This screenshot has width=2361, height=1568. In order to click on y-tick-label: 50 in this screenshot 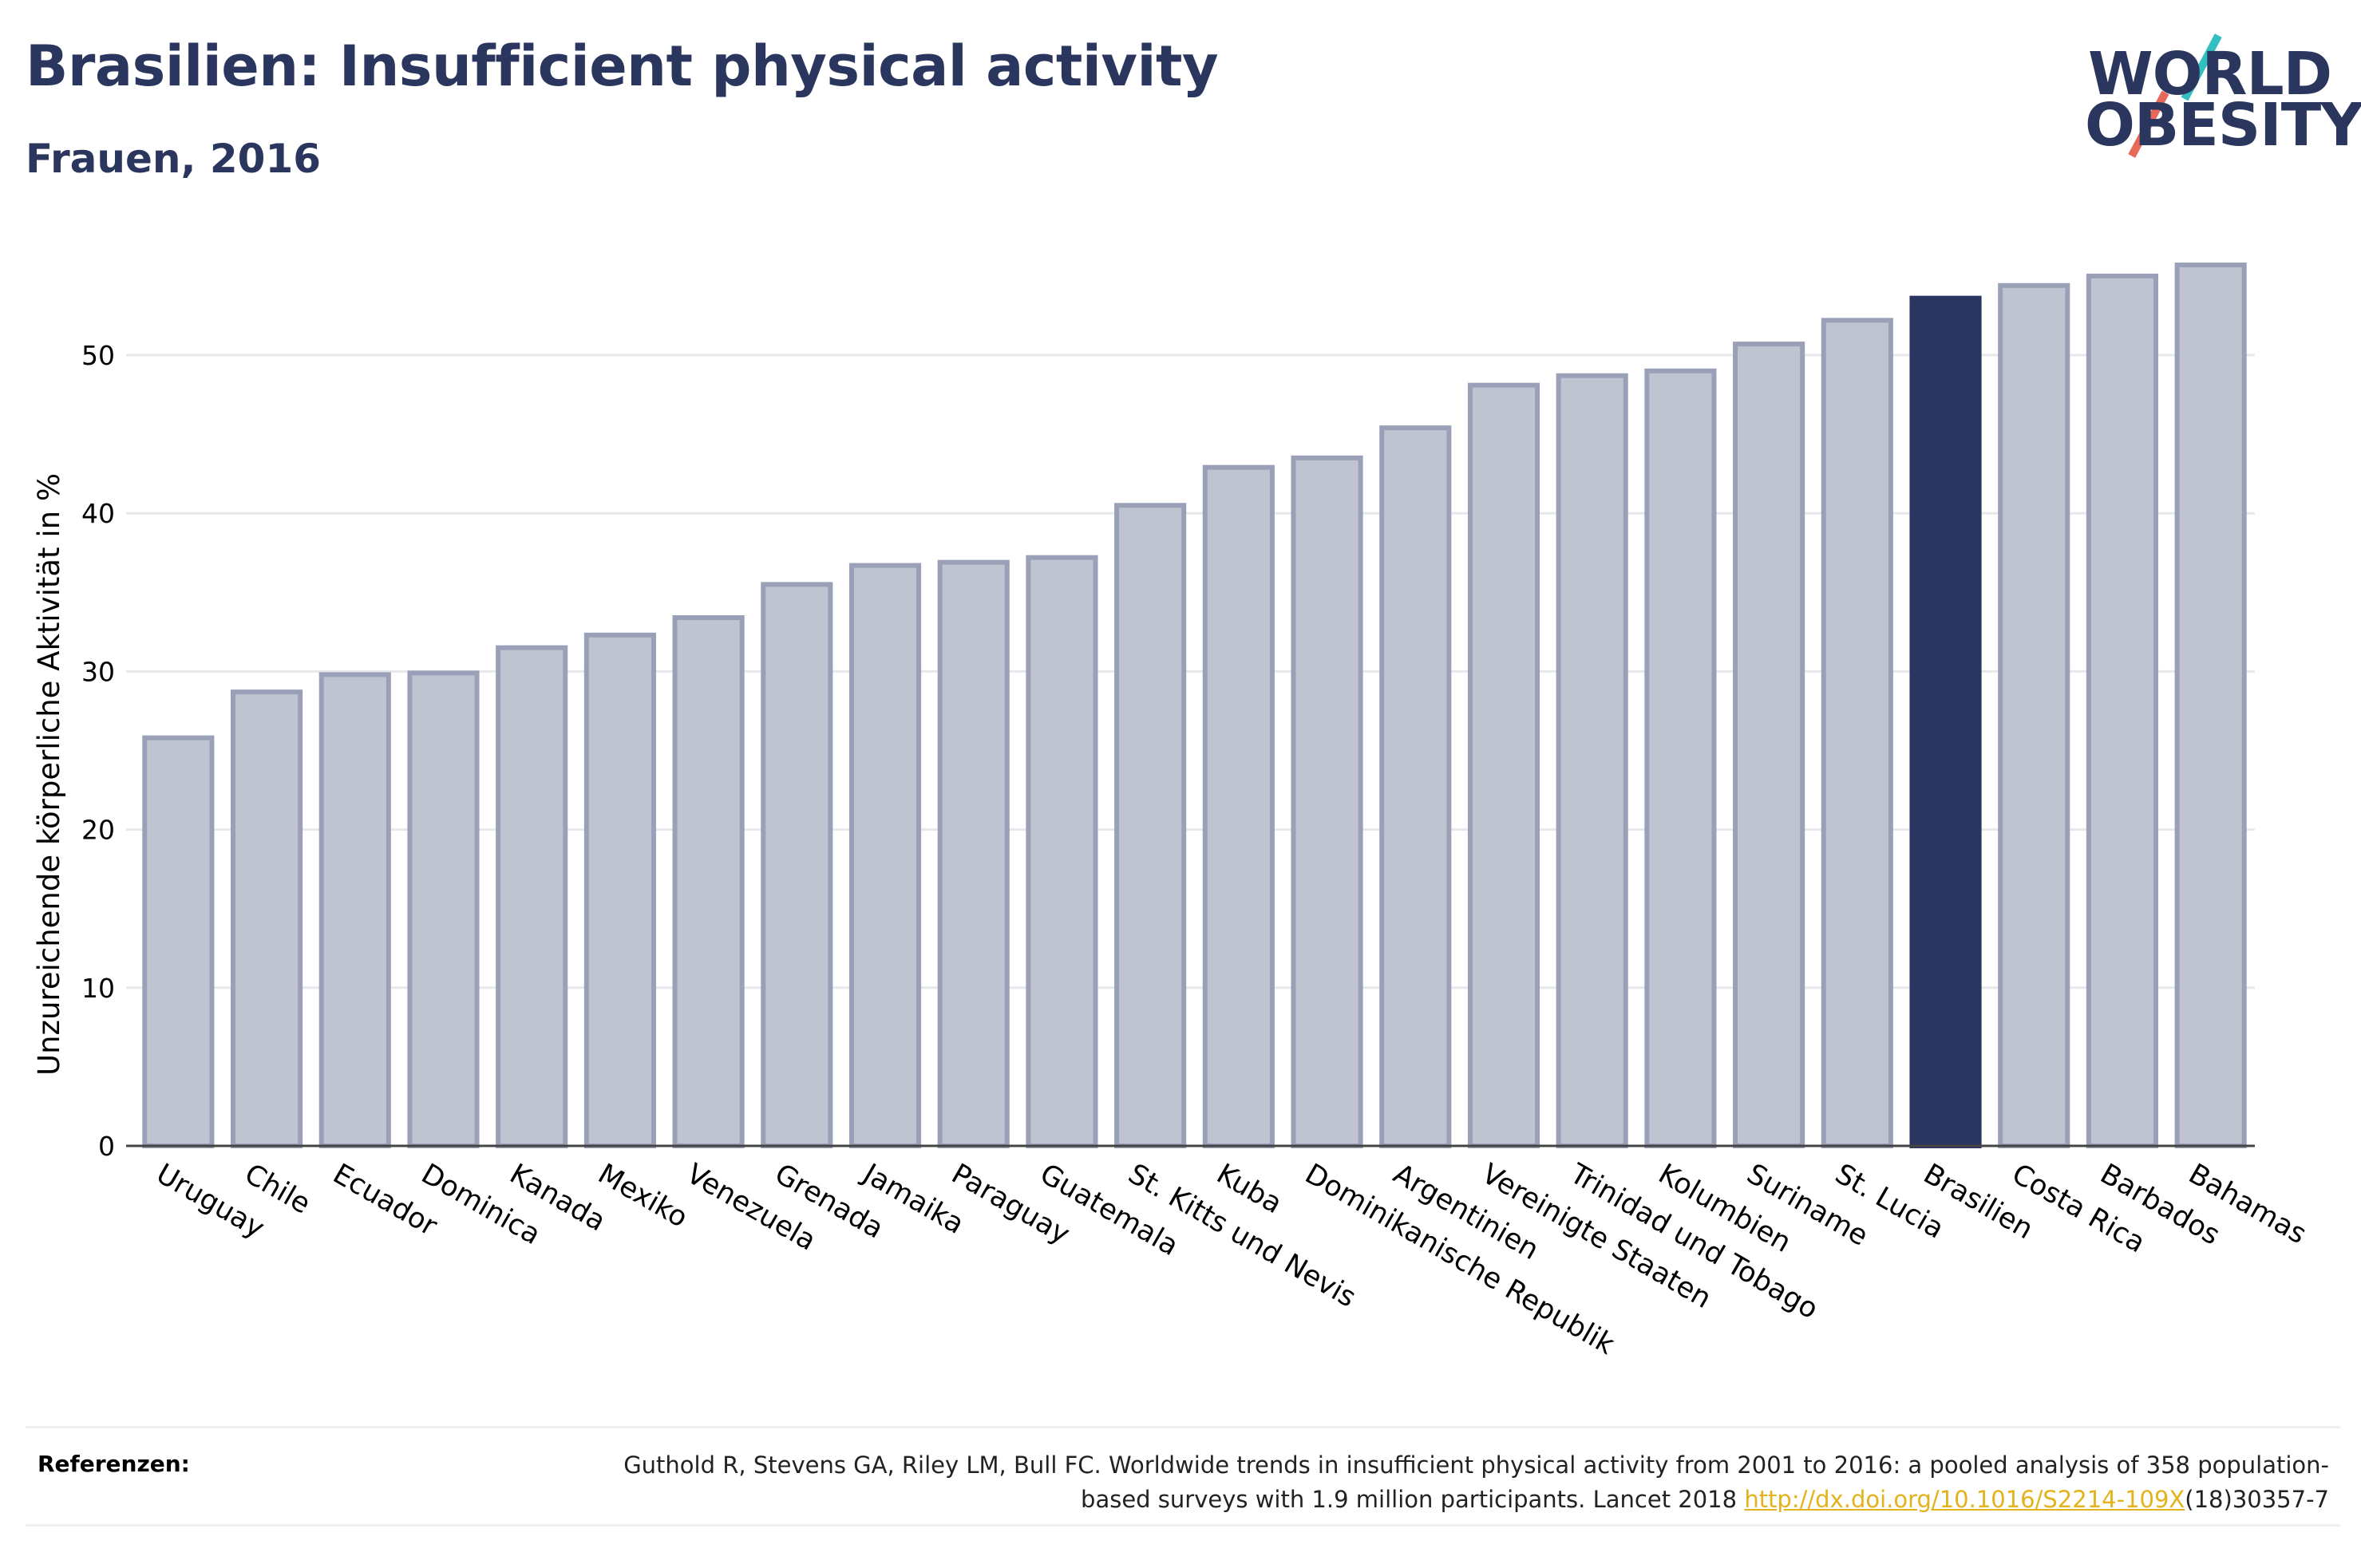, I will do `click(98, 355)`.